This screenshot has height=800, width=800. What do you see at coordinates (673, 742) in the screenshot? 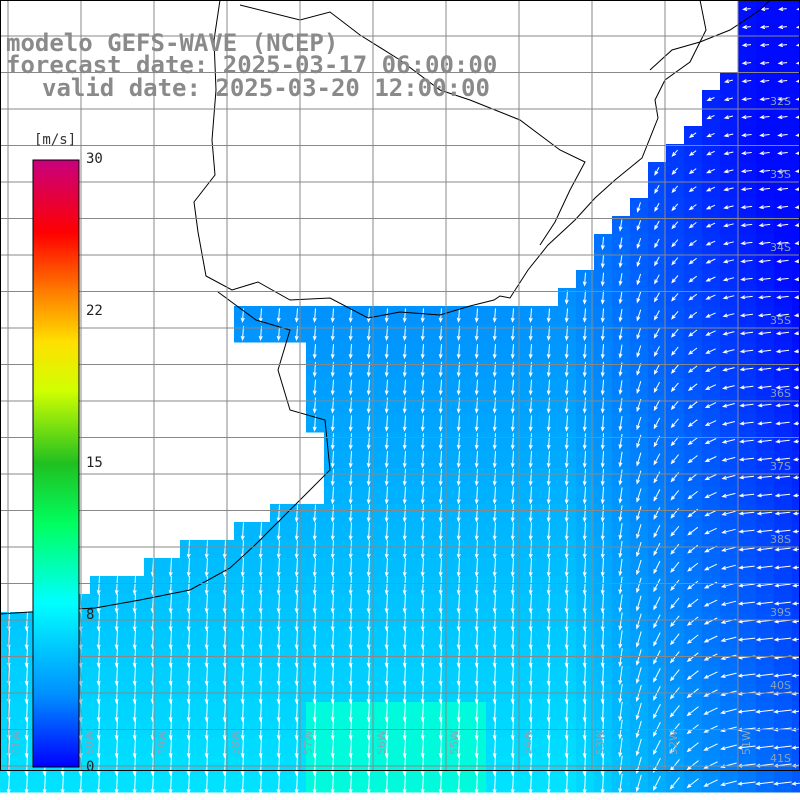
I see `longitude-label: 52W` at bounding box center [673, 742].